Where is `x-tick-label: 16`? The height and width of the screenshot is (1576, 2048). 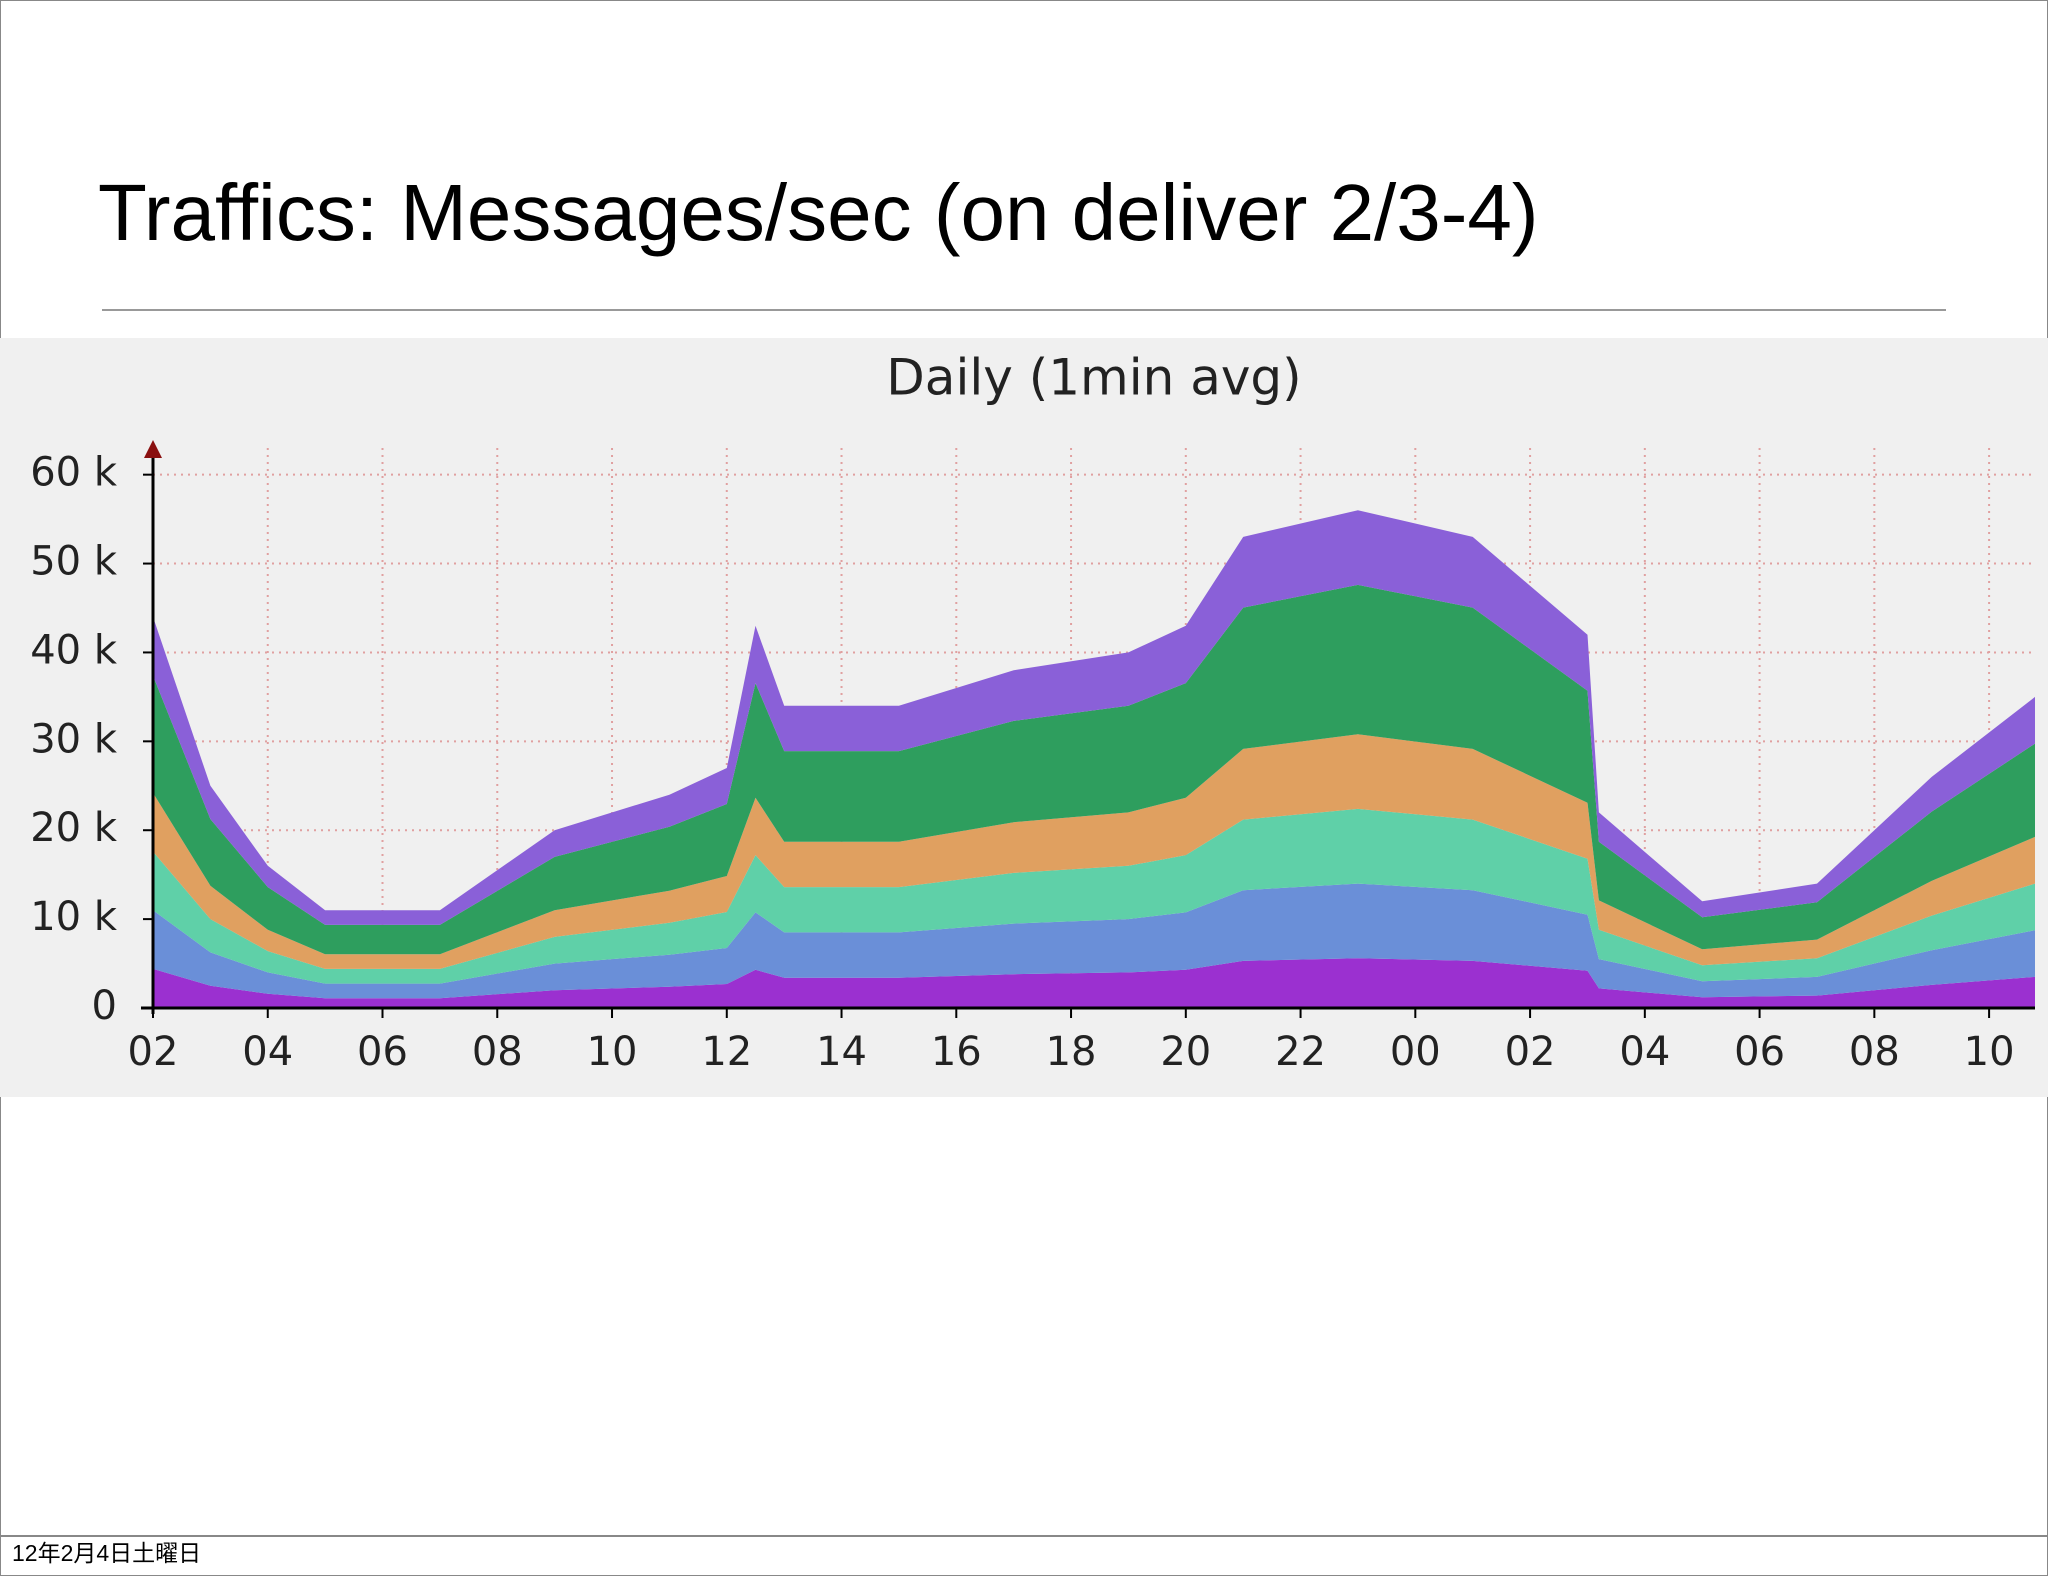
x-tick-label: 16 is located at coordinates (956, 1052).